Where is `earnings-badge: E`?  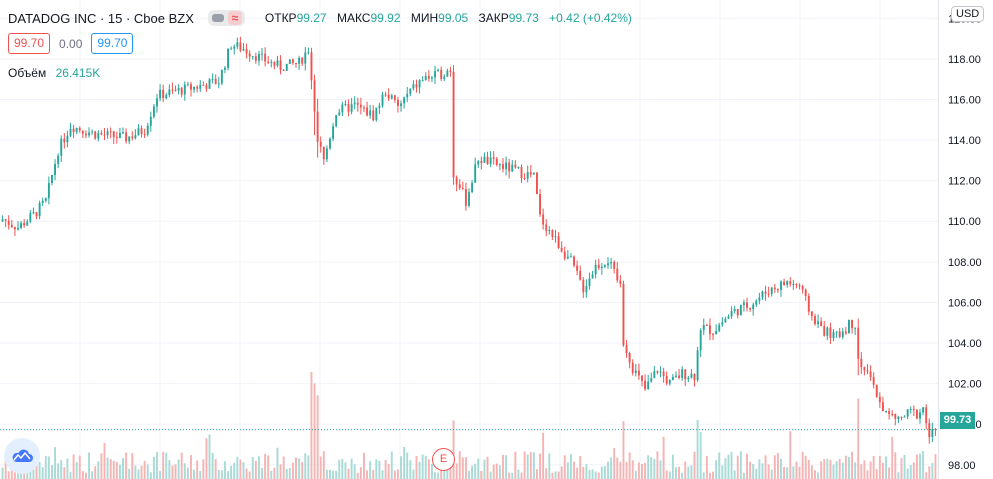 earnings-badge: E is located at coordinates (443, 459).